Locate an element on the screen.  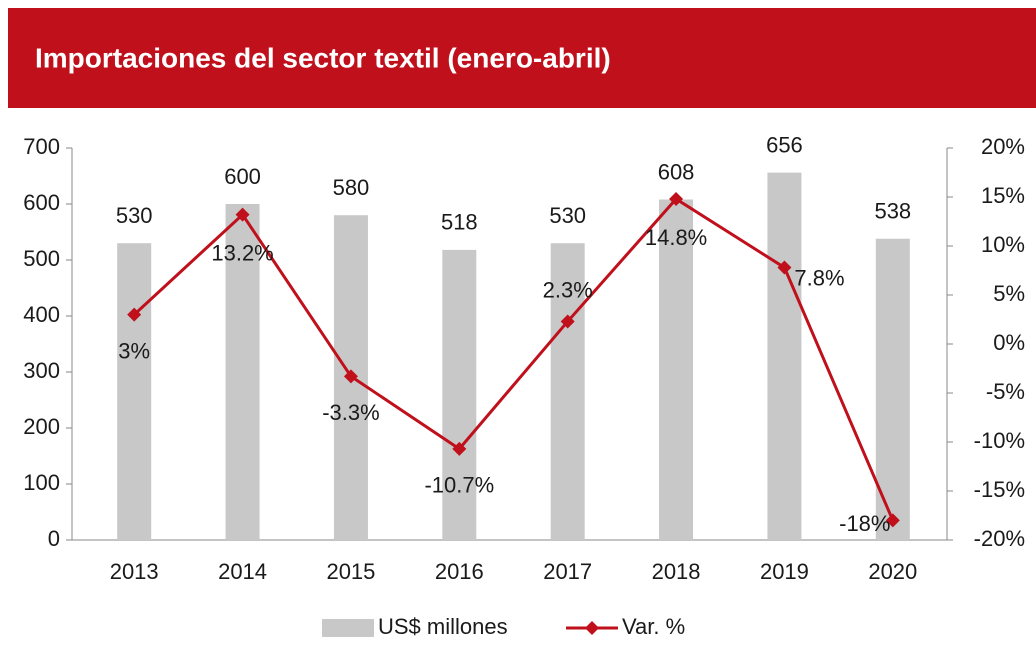
y2-tick-label: 15% is located at coordinates (1003, 195).